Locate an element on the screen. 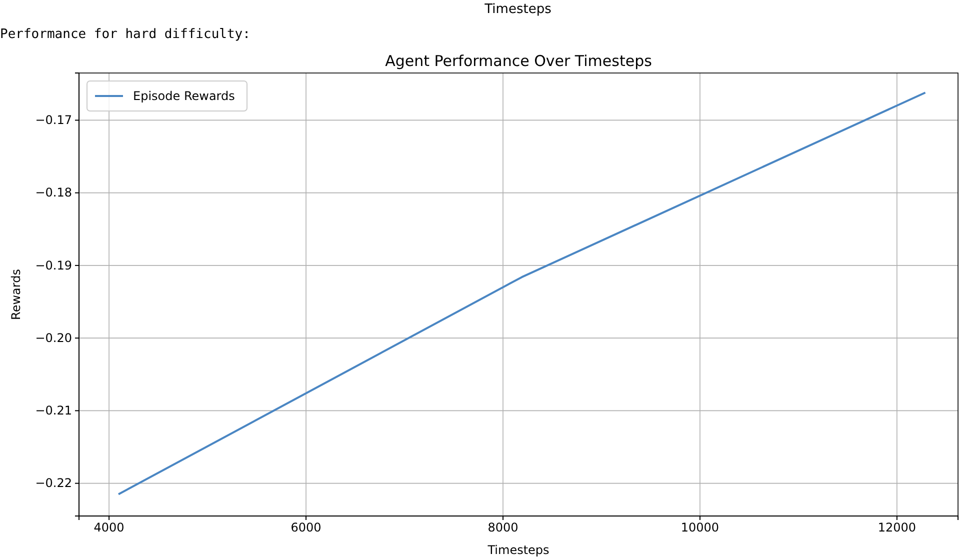  y-tick-label: −0.18 is located at coordinates (53, 193).